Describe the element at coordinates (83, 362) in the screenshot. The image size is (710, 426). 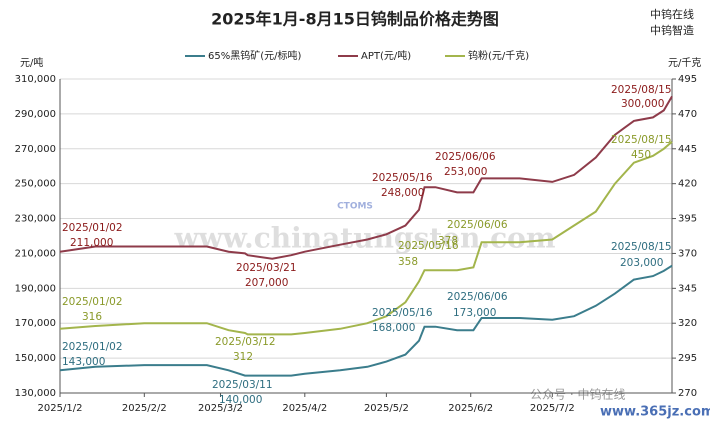
I see `annotation-value: 143,000` at that location.